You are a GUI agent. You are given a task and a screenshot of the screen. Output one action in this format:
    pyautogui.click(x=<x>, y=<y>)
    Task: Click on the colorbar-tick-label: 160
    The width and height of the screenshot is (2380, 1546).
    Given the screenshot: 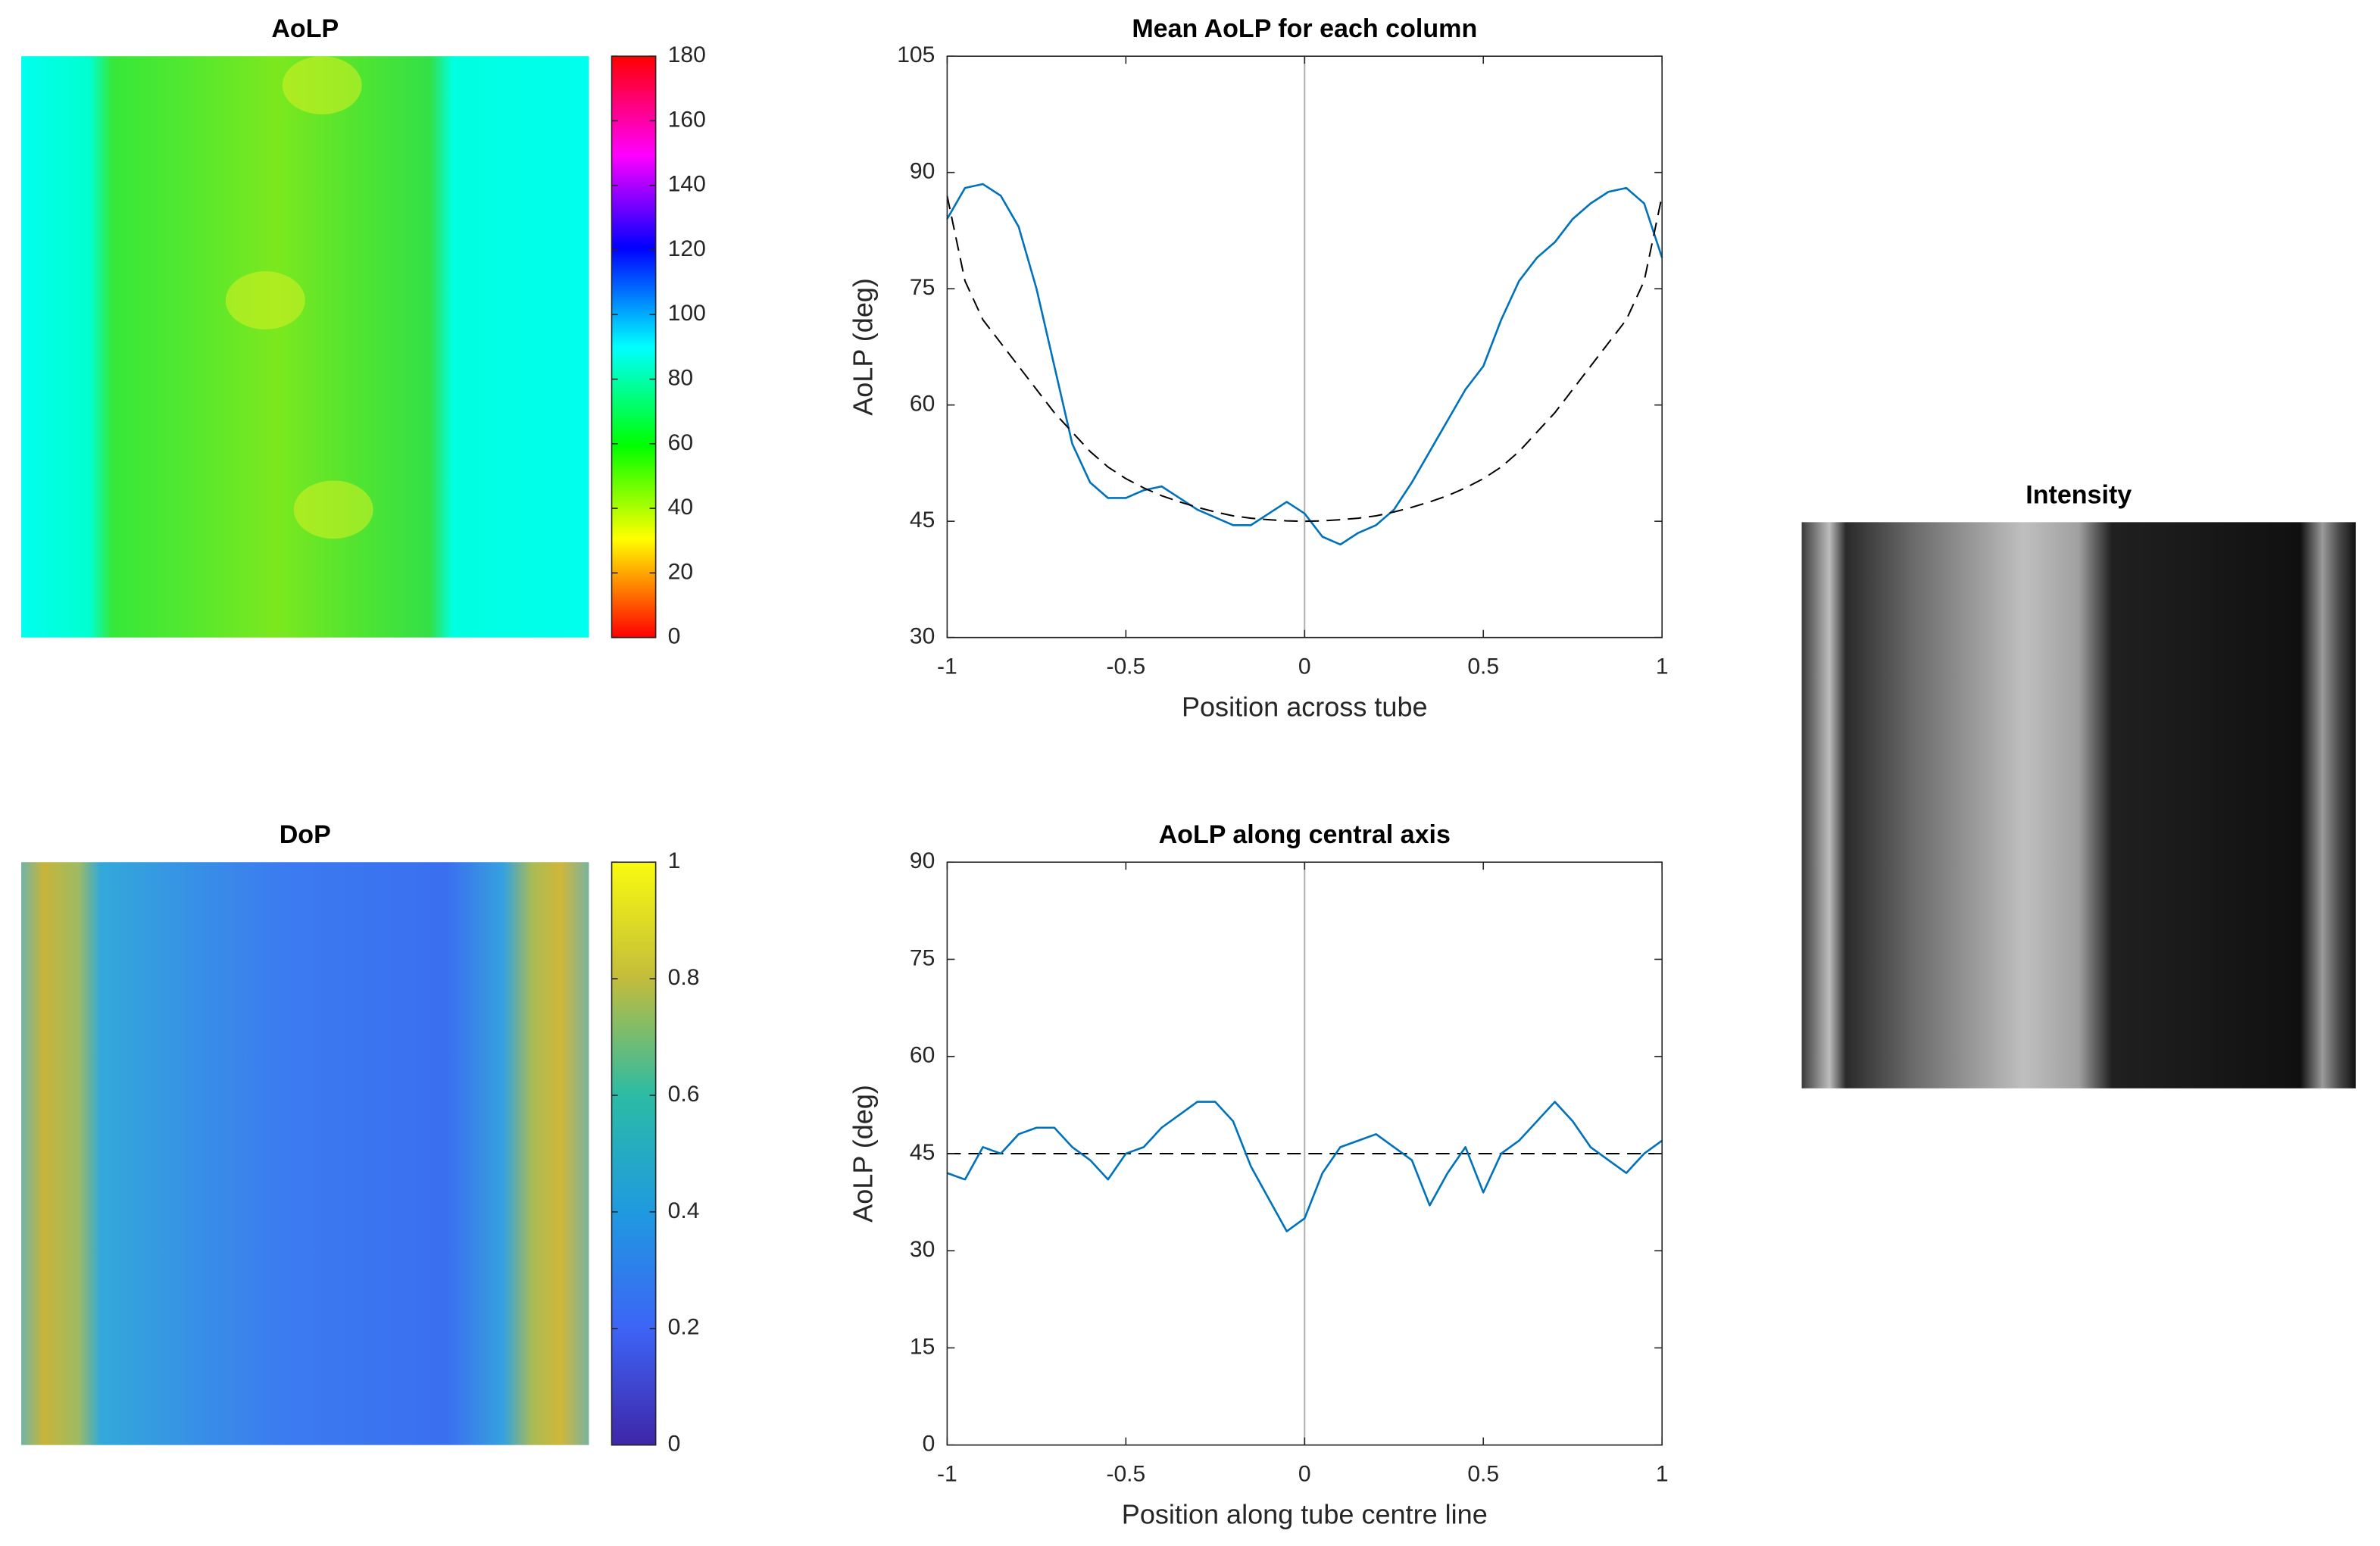 What is the action you would take?
    pyautogui.click(x=687, y=119)
    